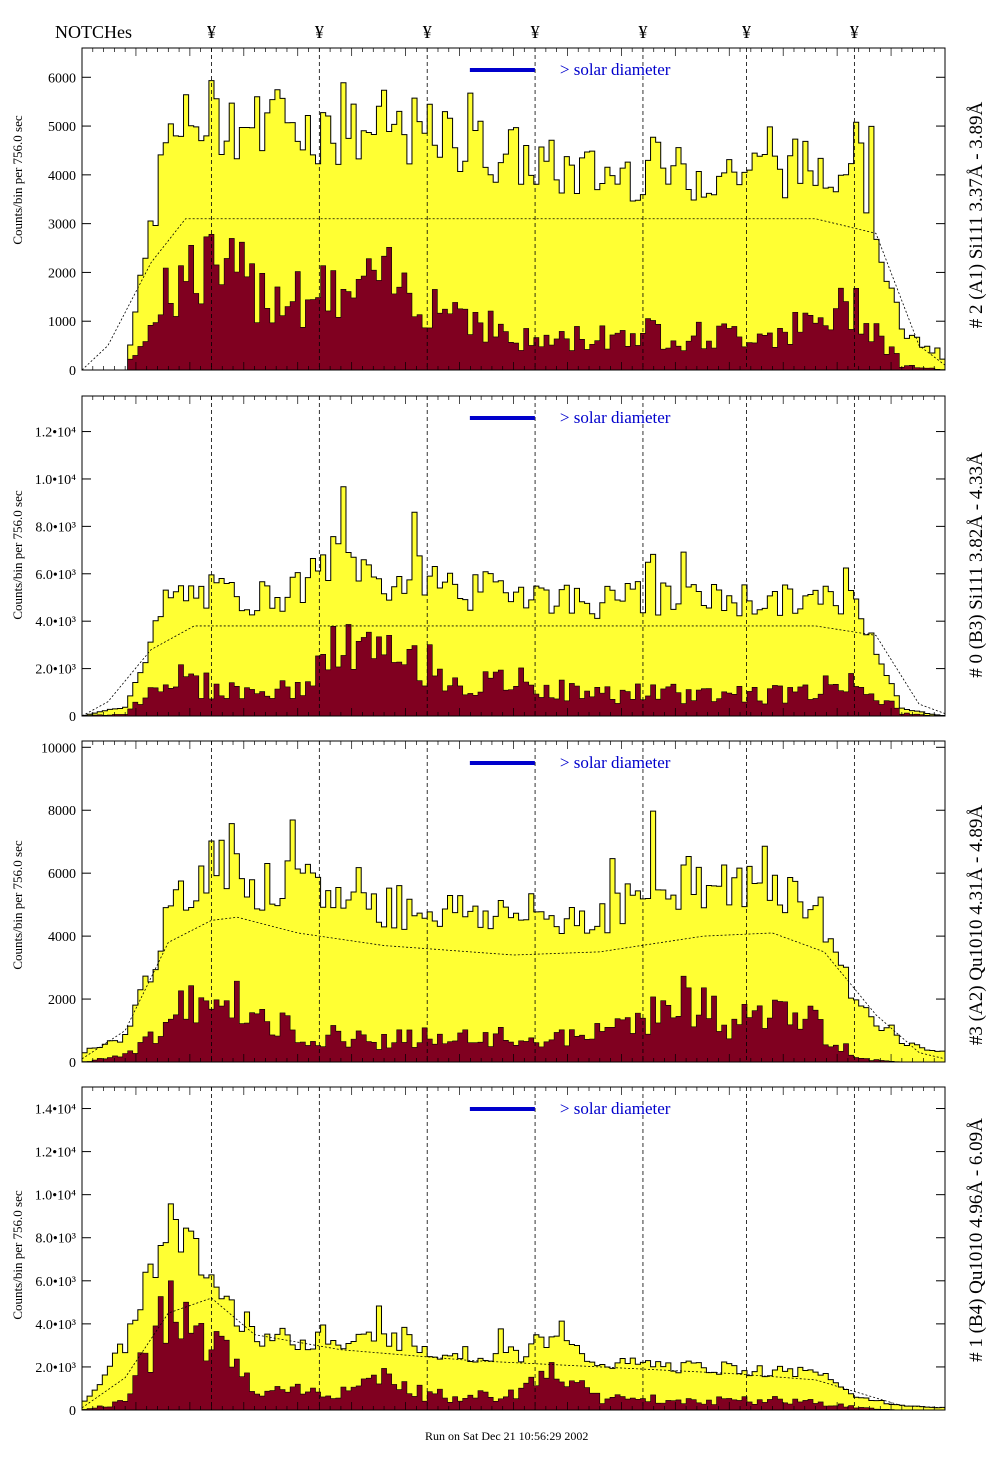  I want to click on y-tick-label: 3000, so click(62, 225).